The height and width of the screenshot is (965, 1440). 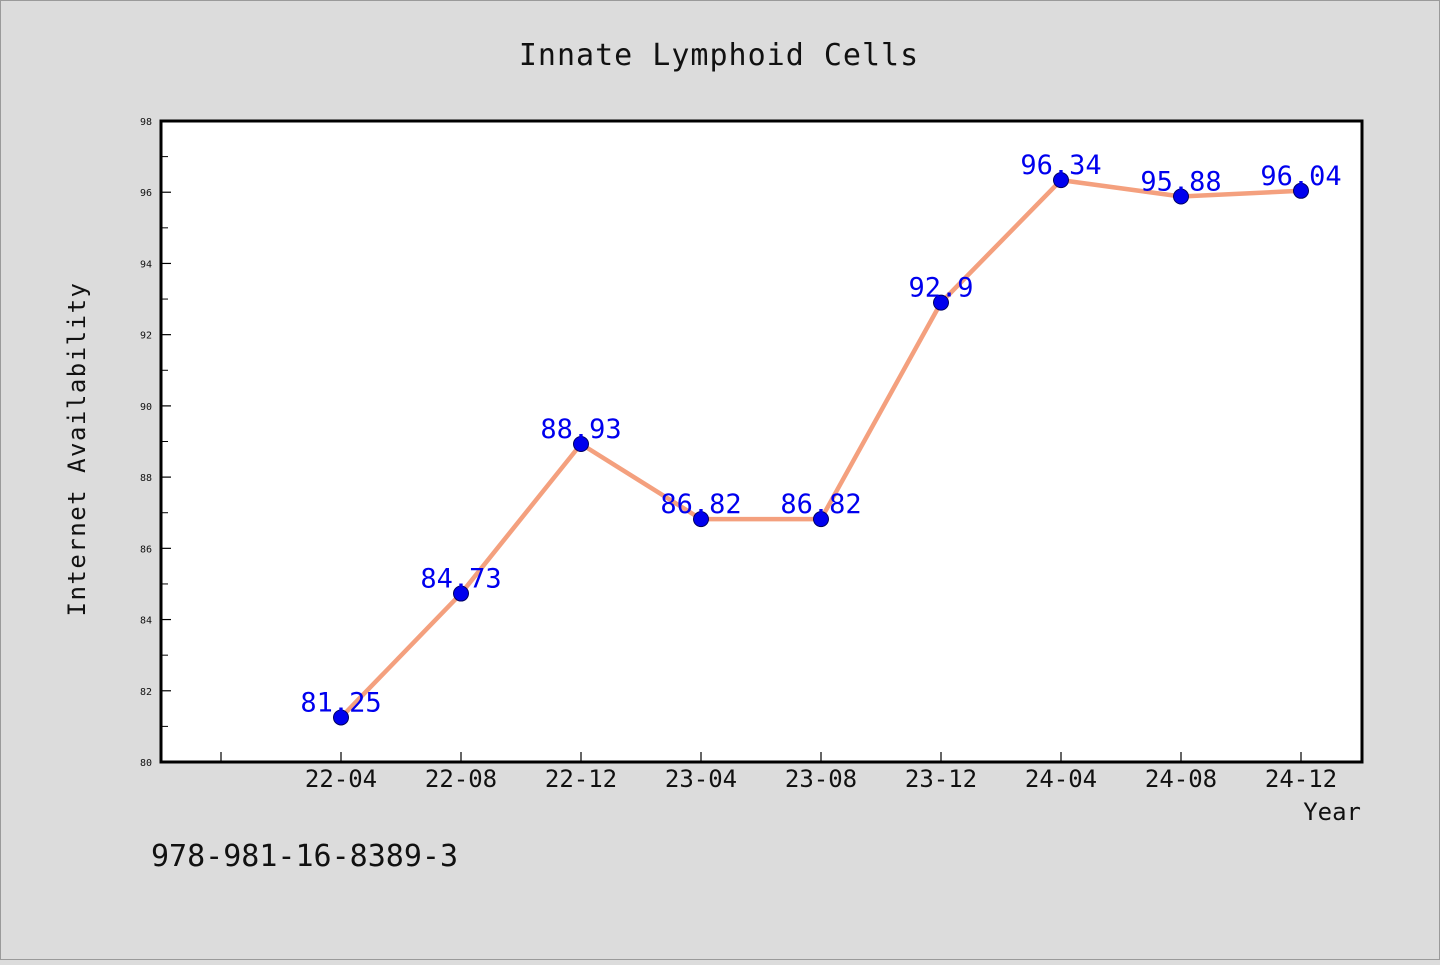 What do you see at coordinates (146, 763) in the screenshot?
I see `y-tick-label: 80` at bounding box center [146, 763].